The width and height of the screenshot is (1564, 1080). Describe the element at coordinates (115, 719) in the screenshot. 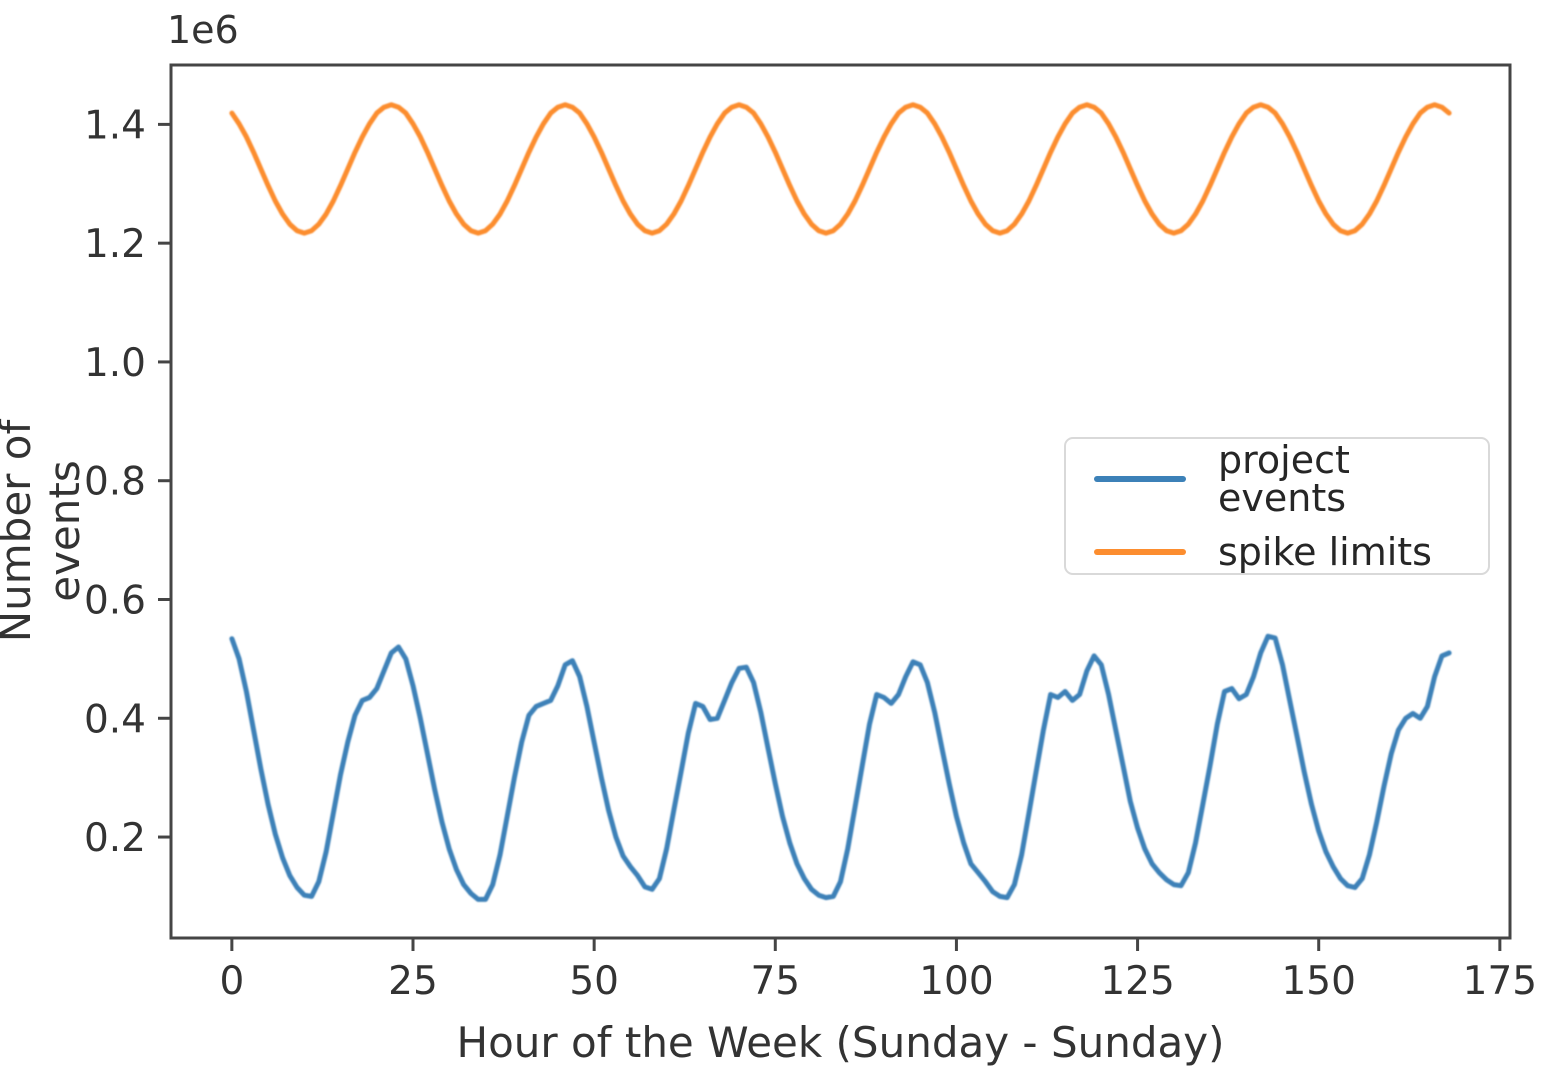

I see `y-tick-label: 0.4` at that location.